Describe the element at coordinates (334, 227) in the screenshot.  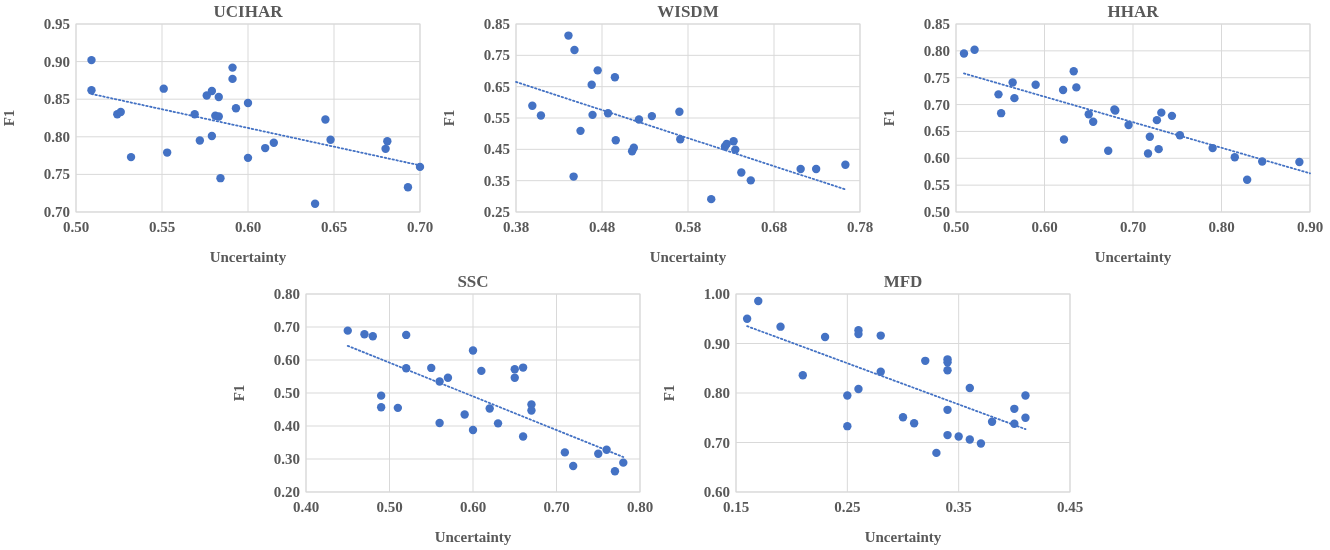
I see `x-tick-label: 0.65` at that location.